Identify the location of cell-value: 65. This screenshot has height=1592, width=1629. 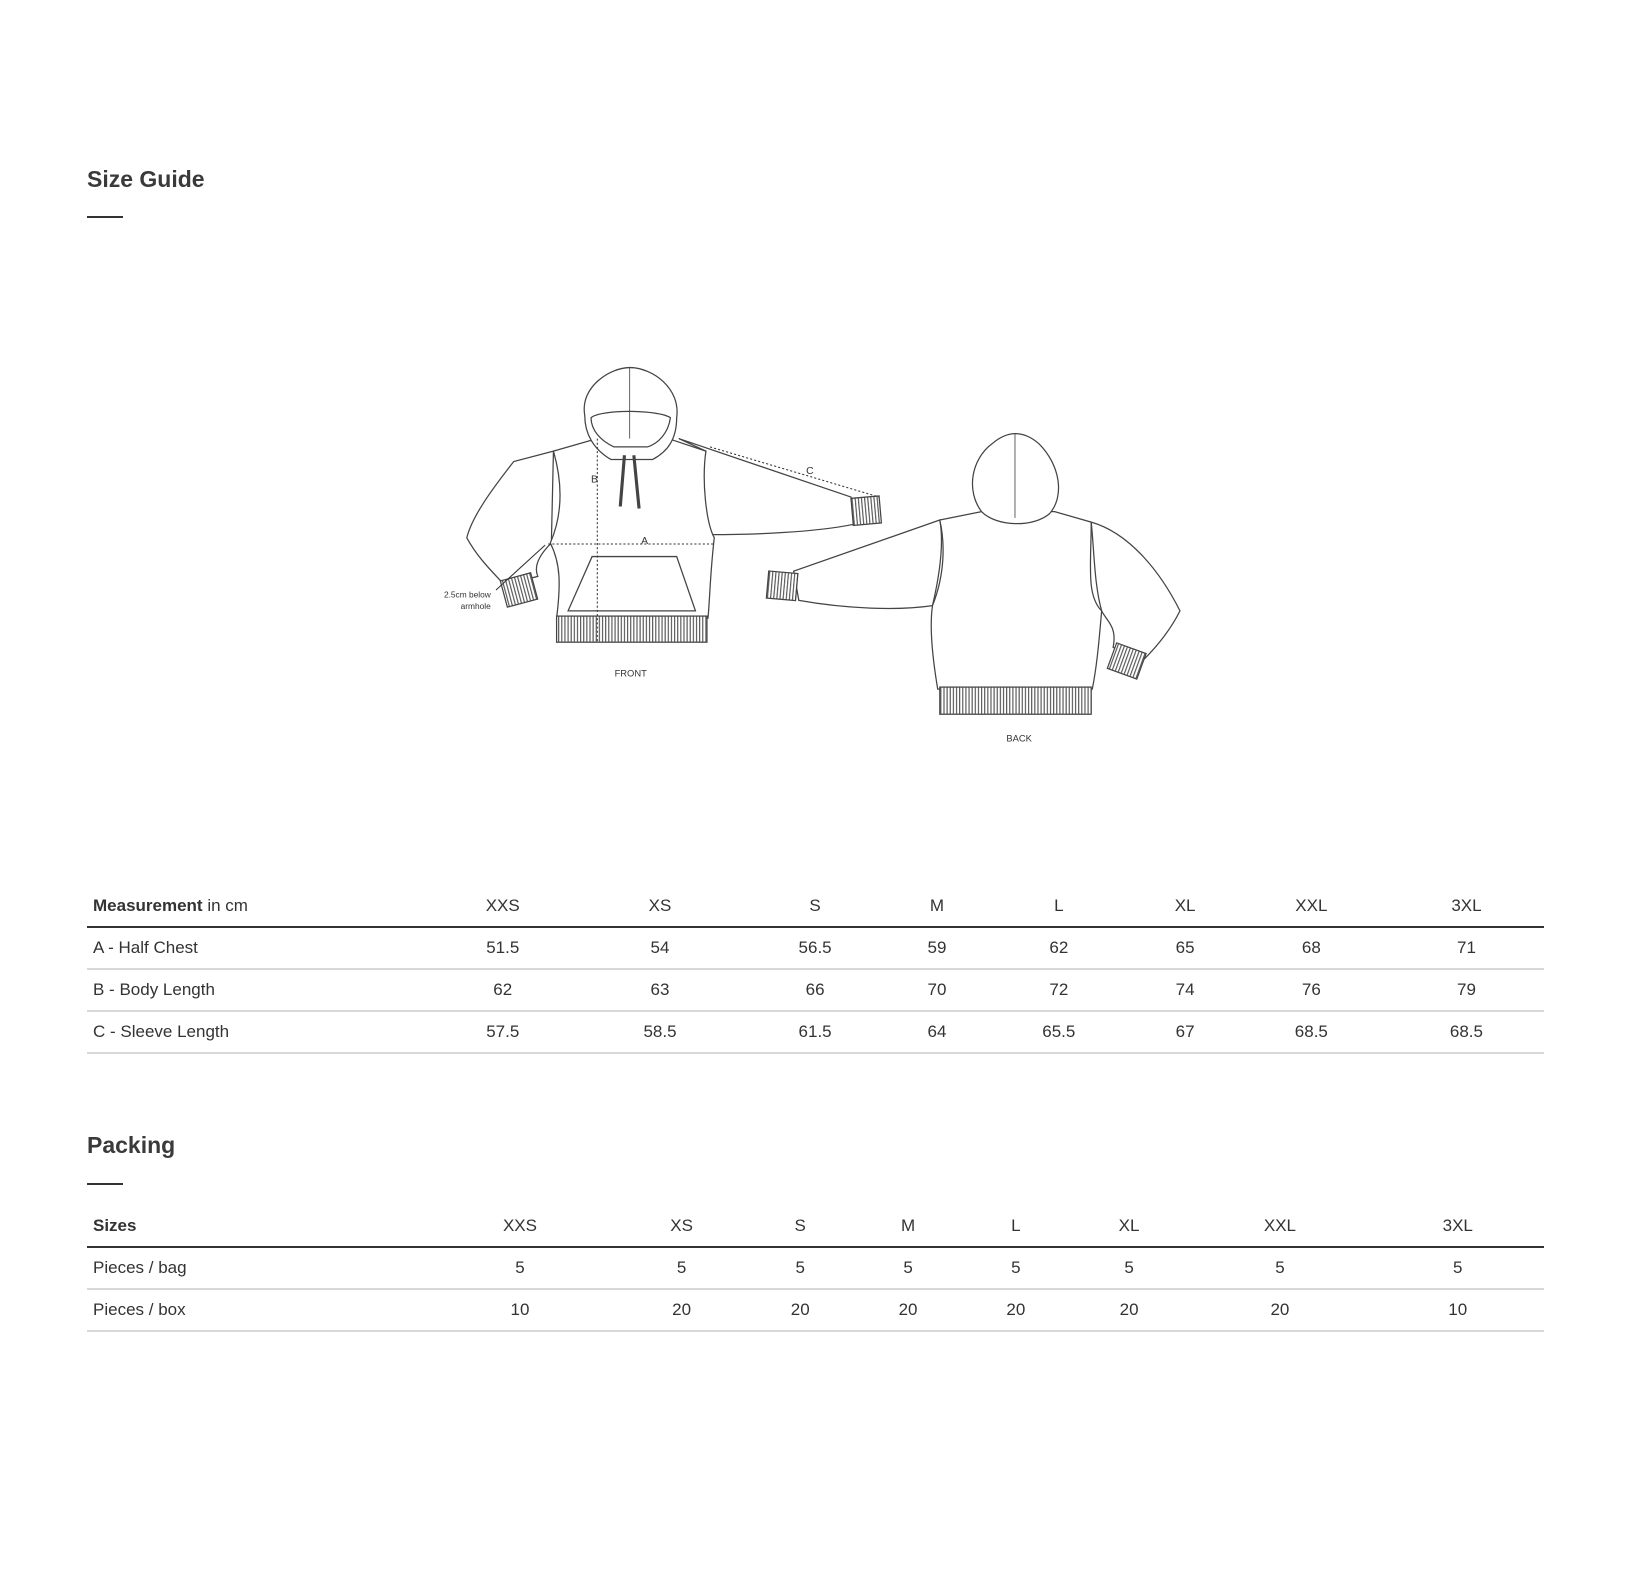
(1185, 948).